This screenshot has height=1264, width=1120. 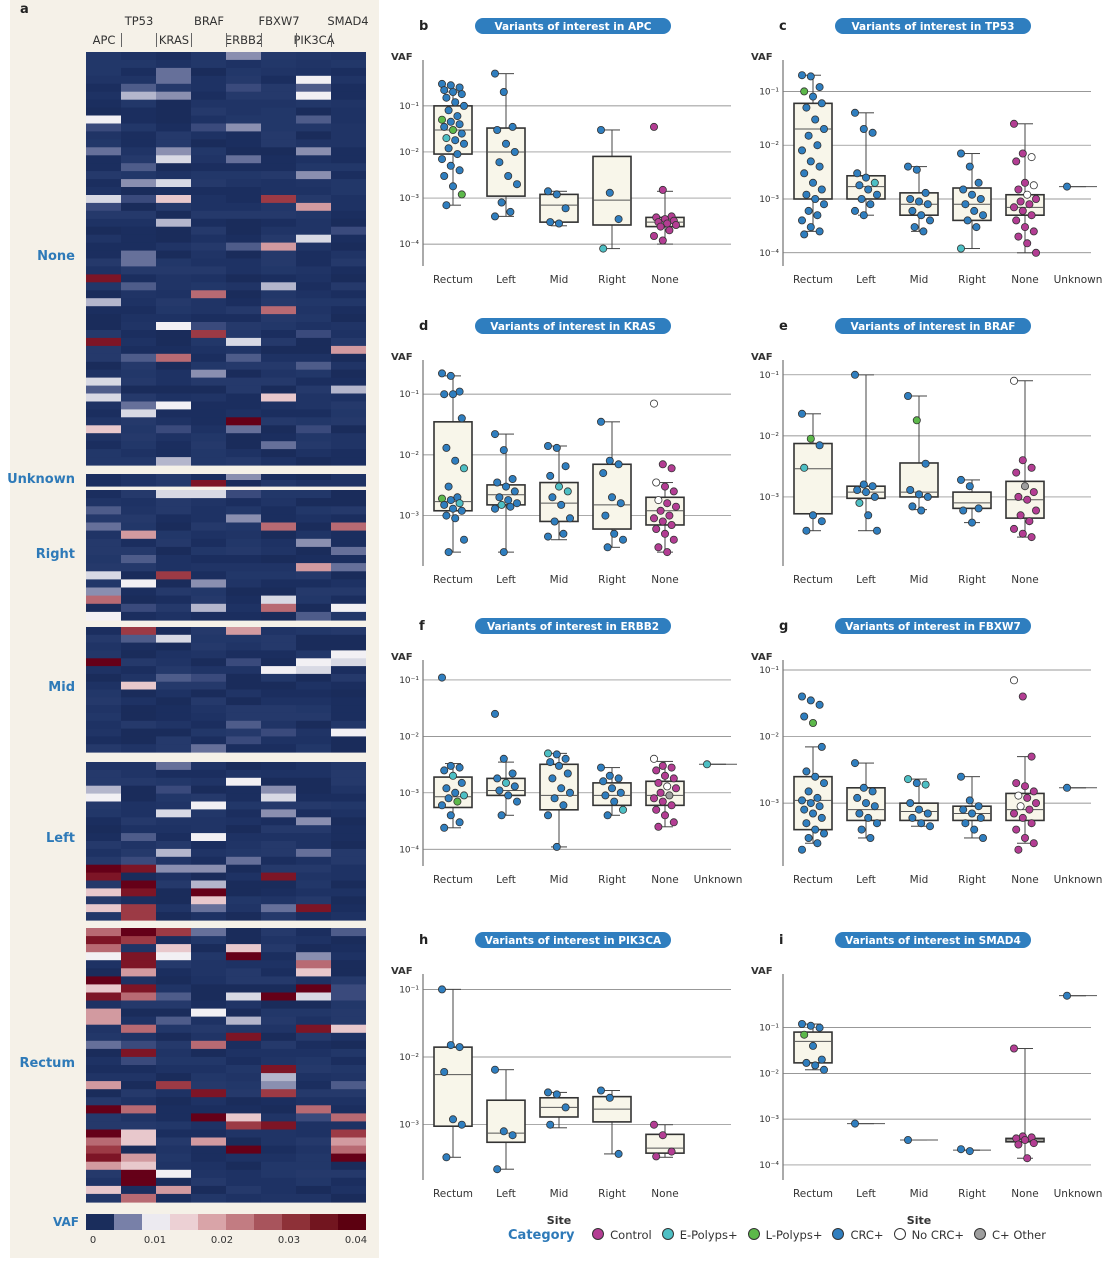 What do you see at coordinates (762, 971) in the screenshot?
I see `y-axis-label: VAF` at bounding box center [762, 971].